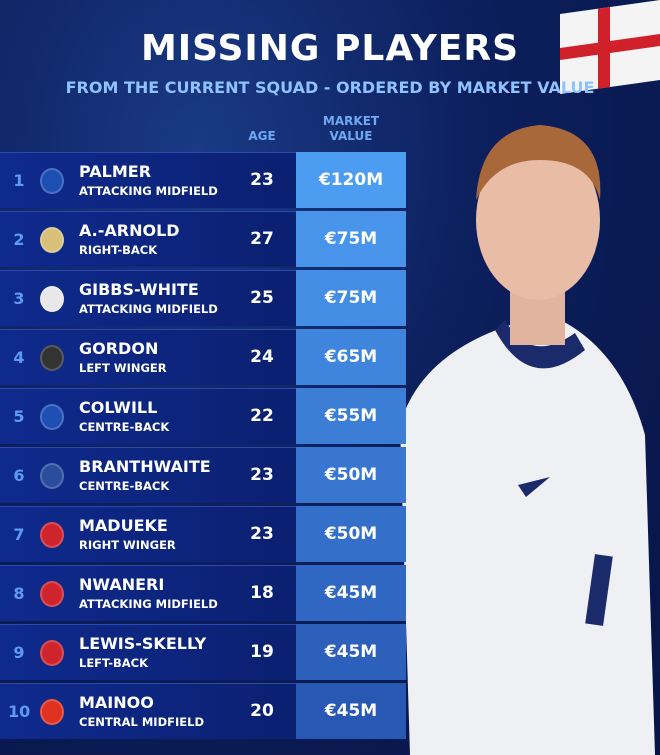 The image size is (660, 755). I want to click on rank: 9, so click(19, 652).